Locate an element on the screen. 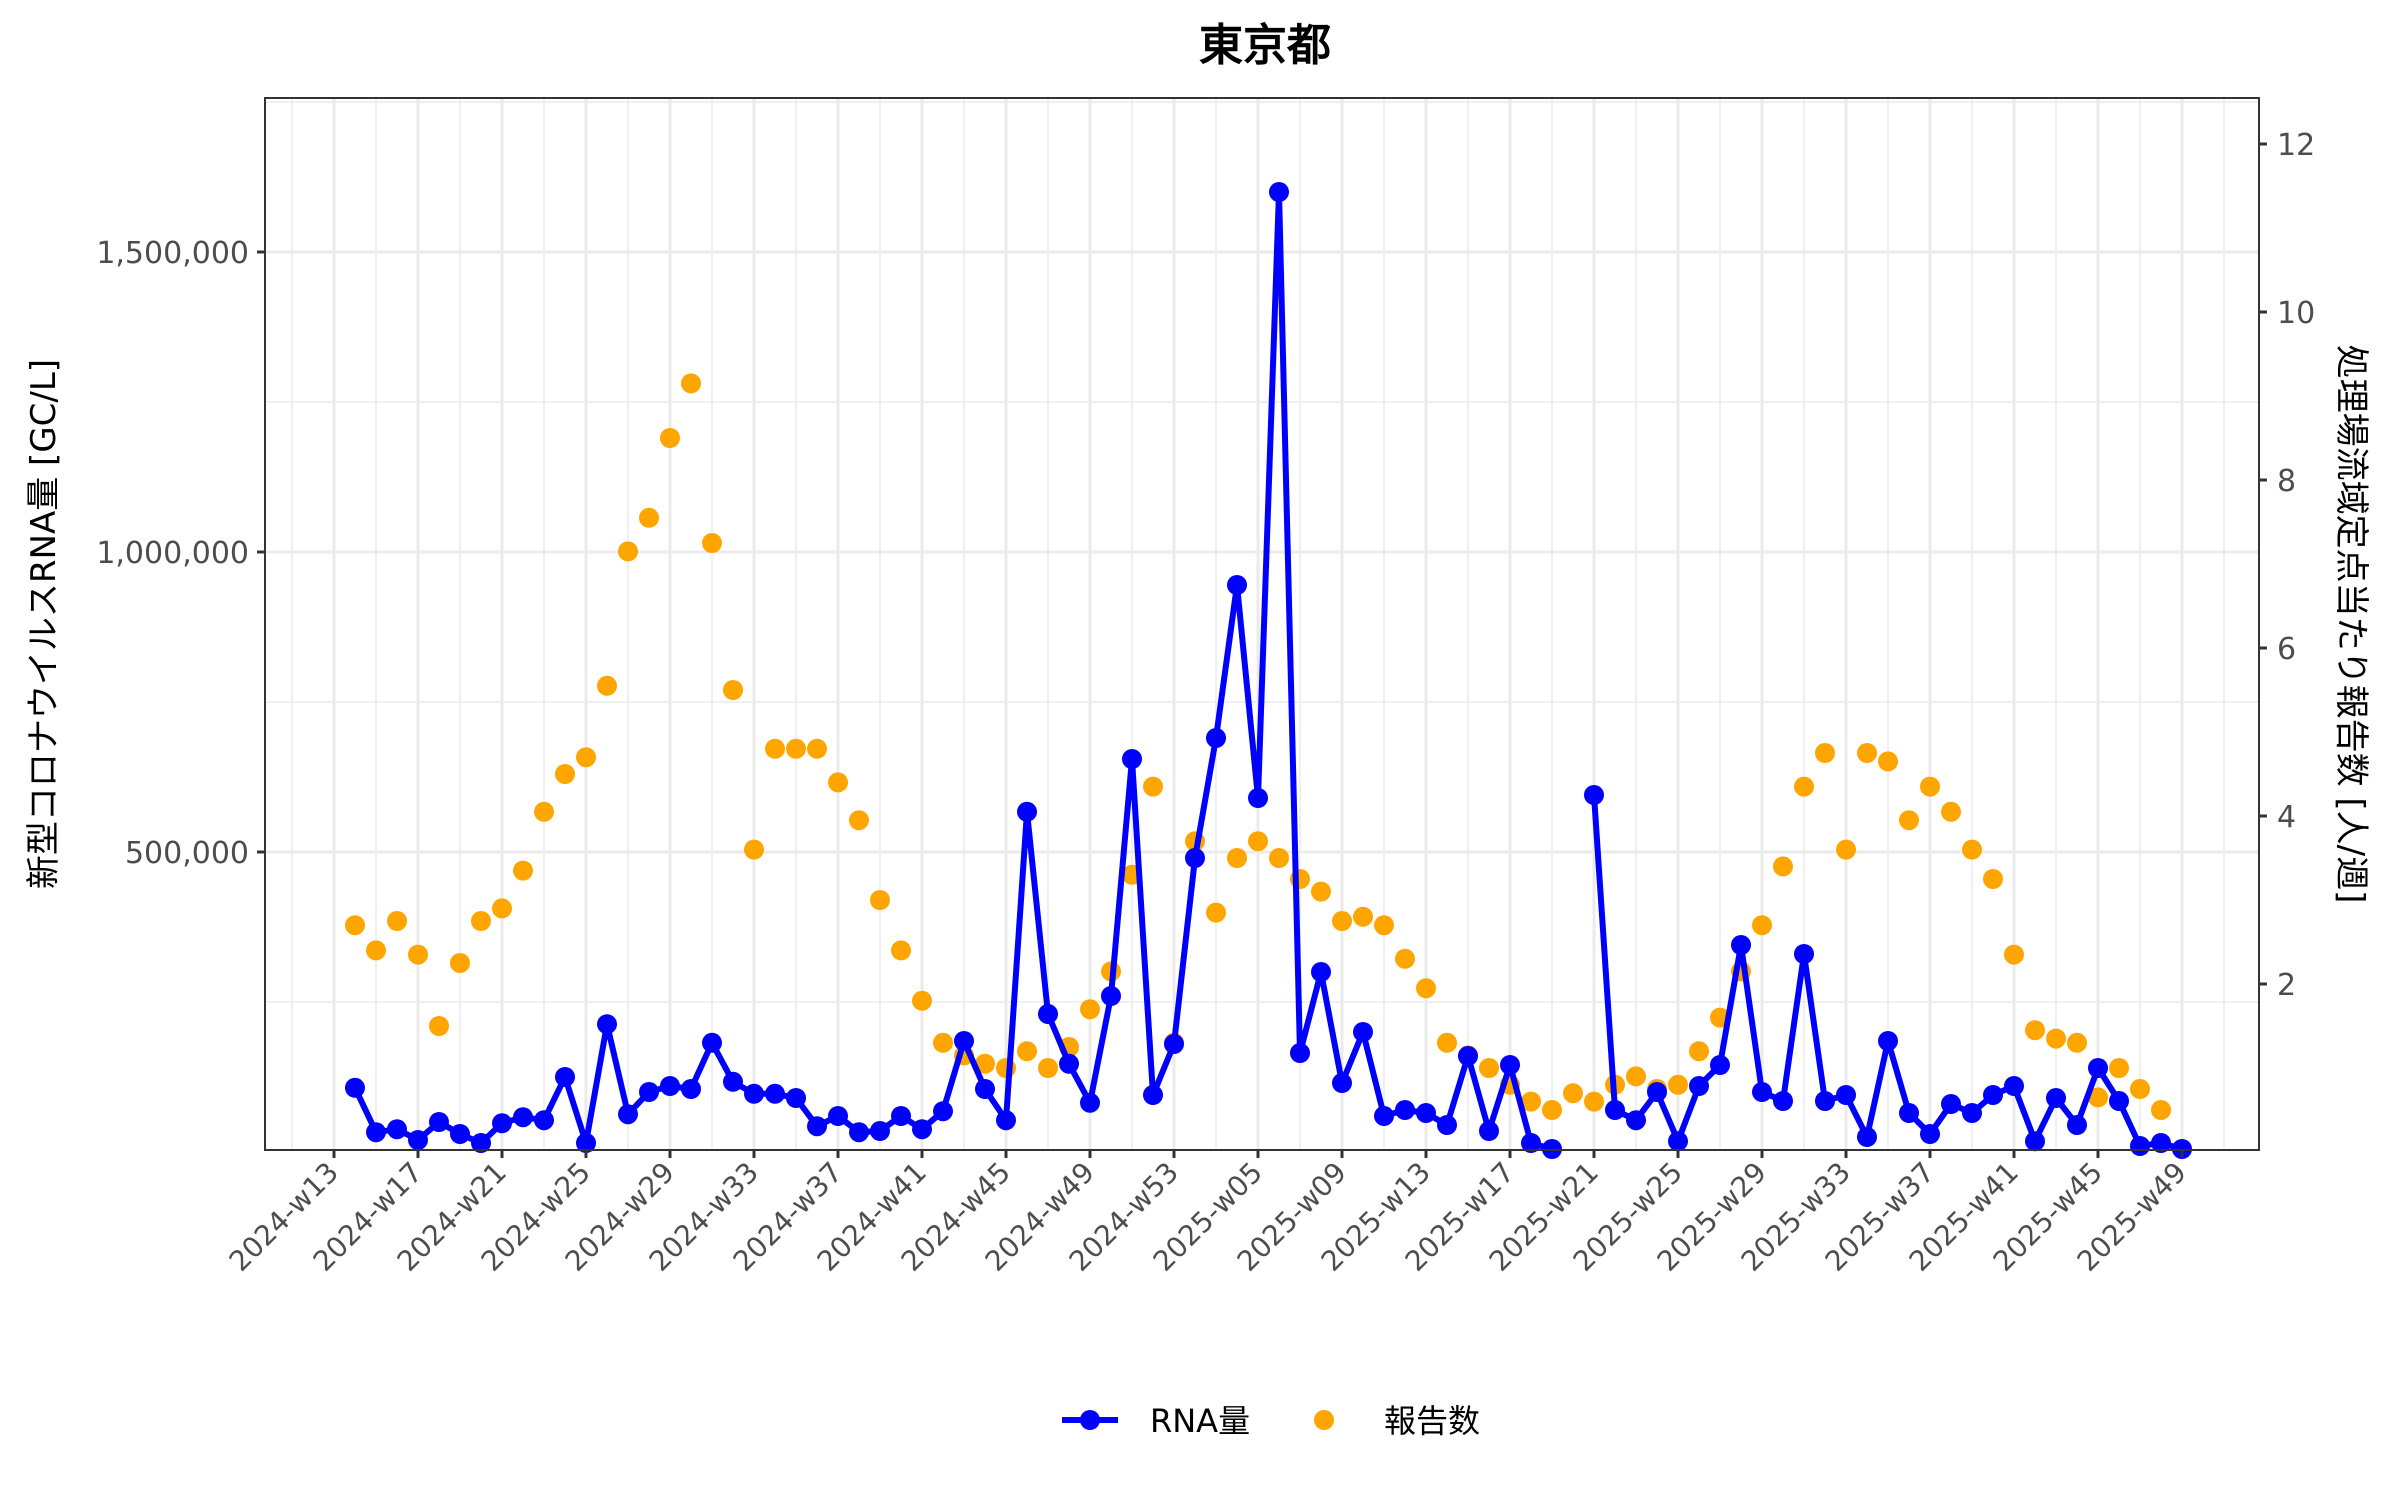 The width and height of the screenshot is (2400, 1500). legend-label-rna: RNA量 is located at coordinates (1200, 1421).